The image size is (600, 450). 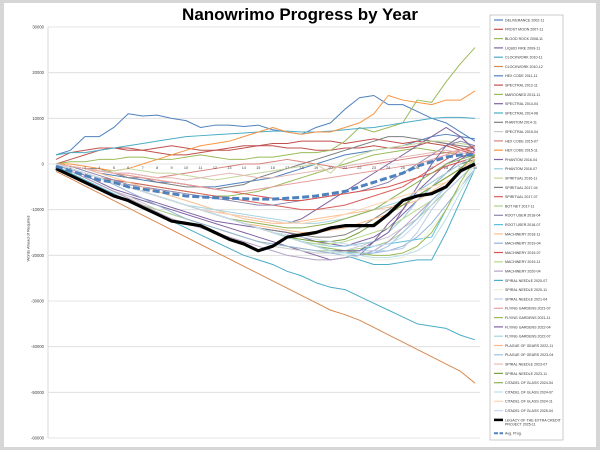 I want to click on x-tick-label: 29, so click(x=460, y=168).